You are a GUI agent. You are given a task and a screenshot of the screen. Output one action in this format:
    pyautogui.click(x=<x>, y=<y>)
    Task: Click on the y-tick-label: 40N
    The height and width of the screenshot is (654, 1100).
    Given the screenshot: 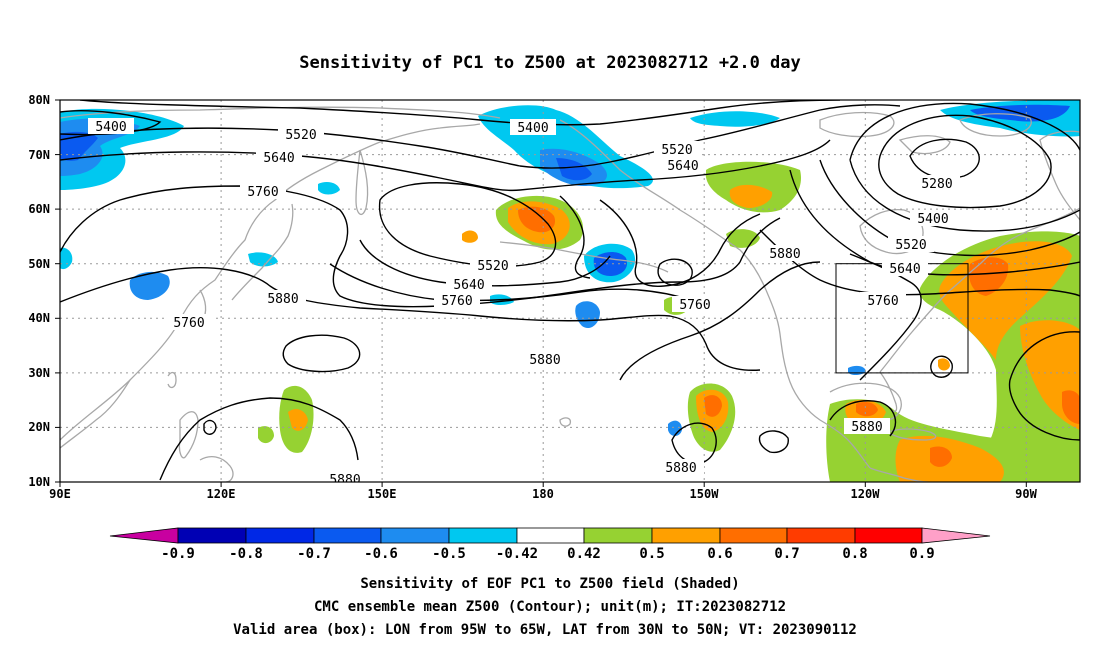 What is the action you would take?
    pyautogui.click(x=39, y=318)
    